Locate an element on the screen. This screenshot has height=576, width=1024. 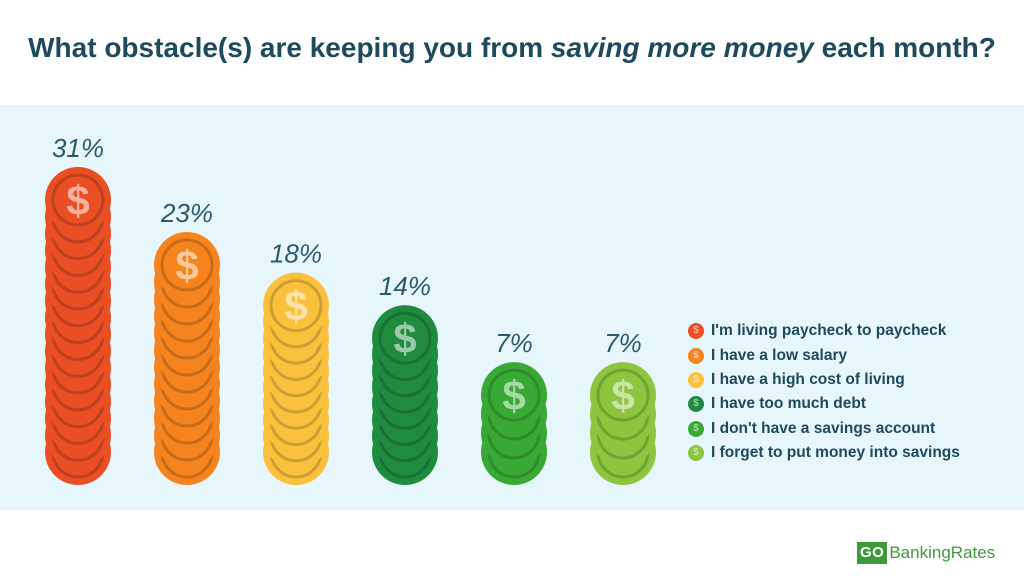
legend-label: I have a low salary is located at coordinates (779, 355).